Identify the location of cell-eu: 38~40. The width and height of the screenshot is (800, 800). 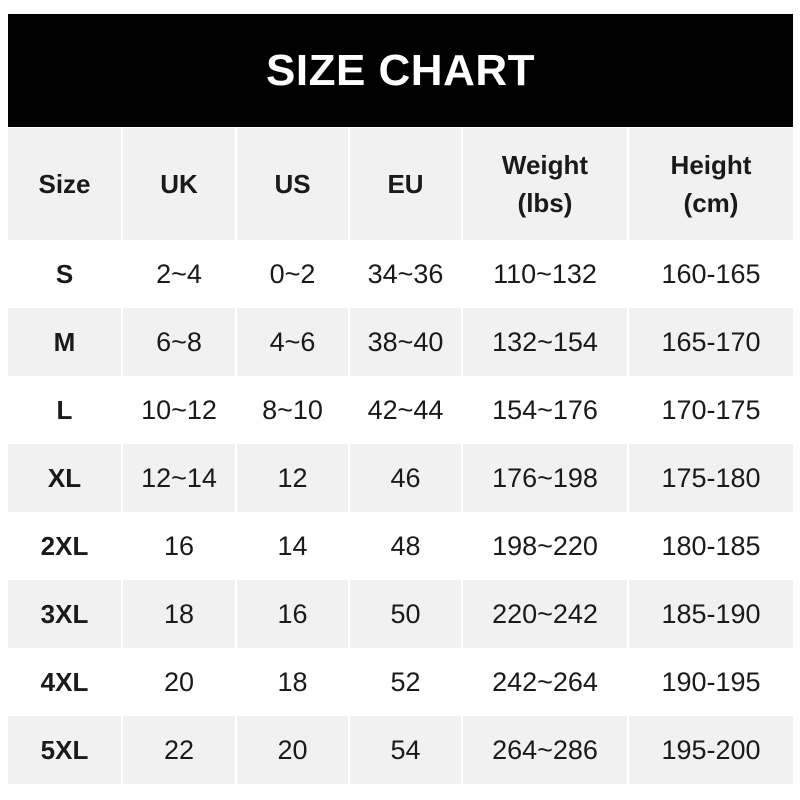
(406, 342).